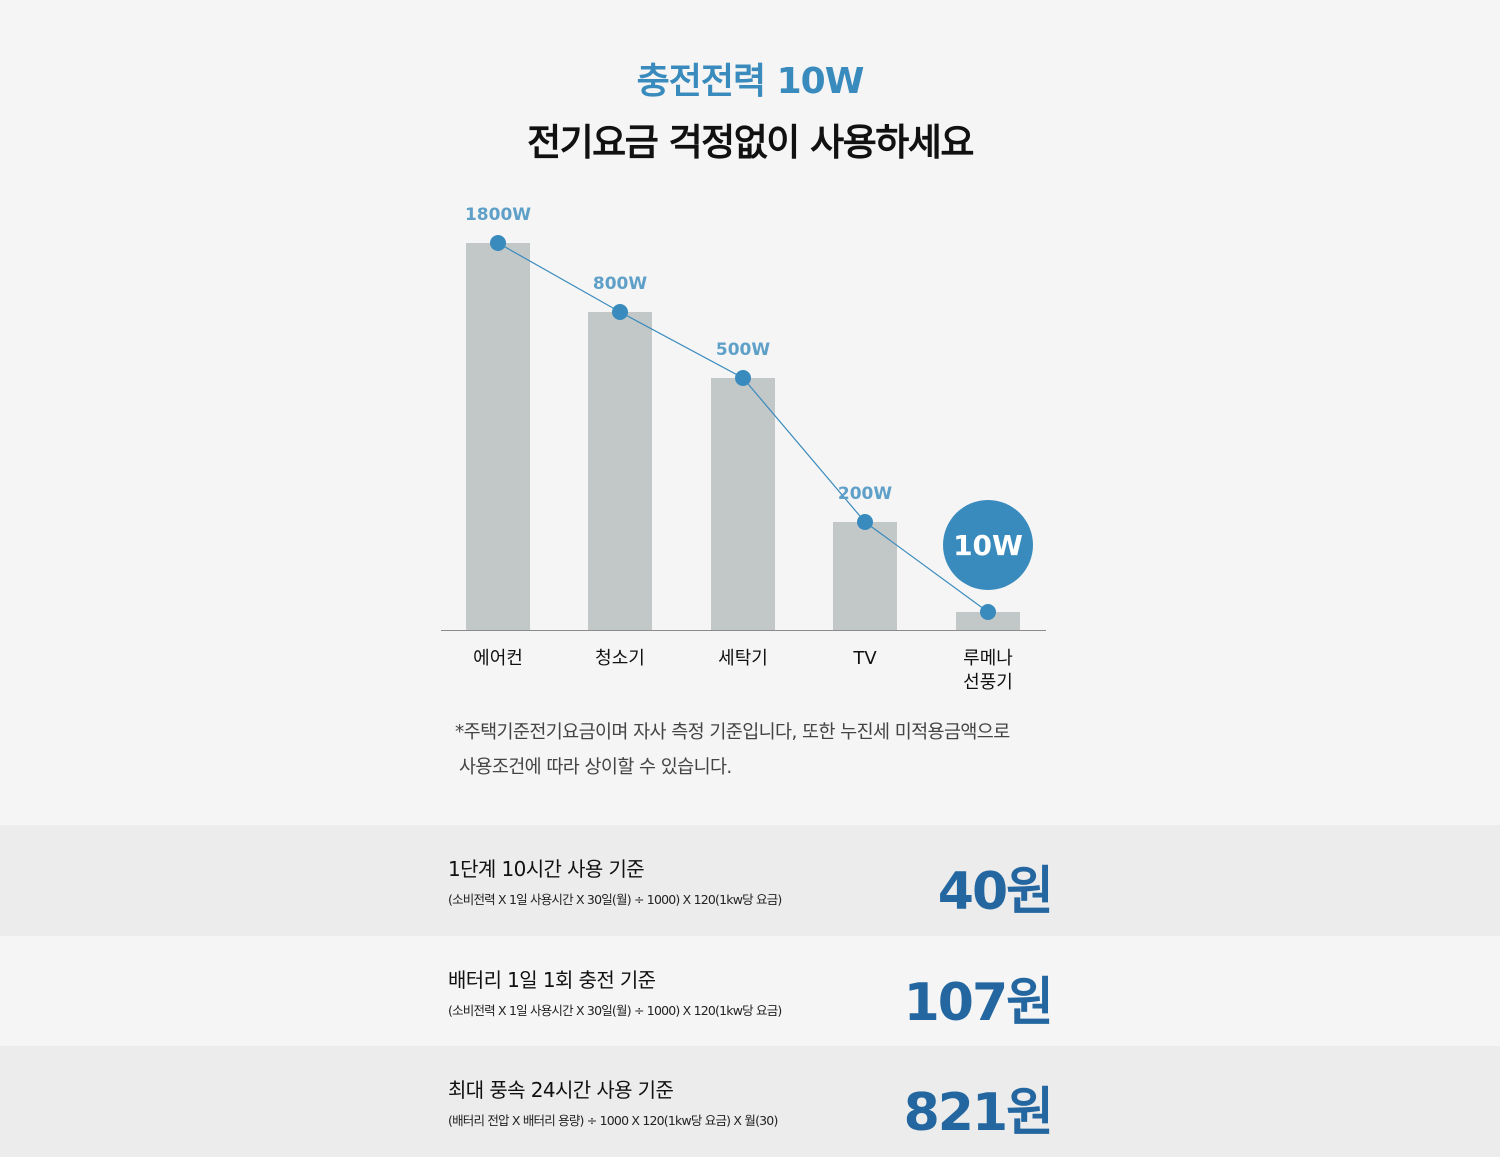 The width and height of the screenshot is (1500, 1157). What do you see at coordinates (595, 767) in the screenshot?
I see `disclaimer-line-2: 사용조건에 따라 상이할 수 있습니다.` at bounding box center [595, 767].